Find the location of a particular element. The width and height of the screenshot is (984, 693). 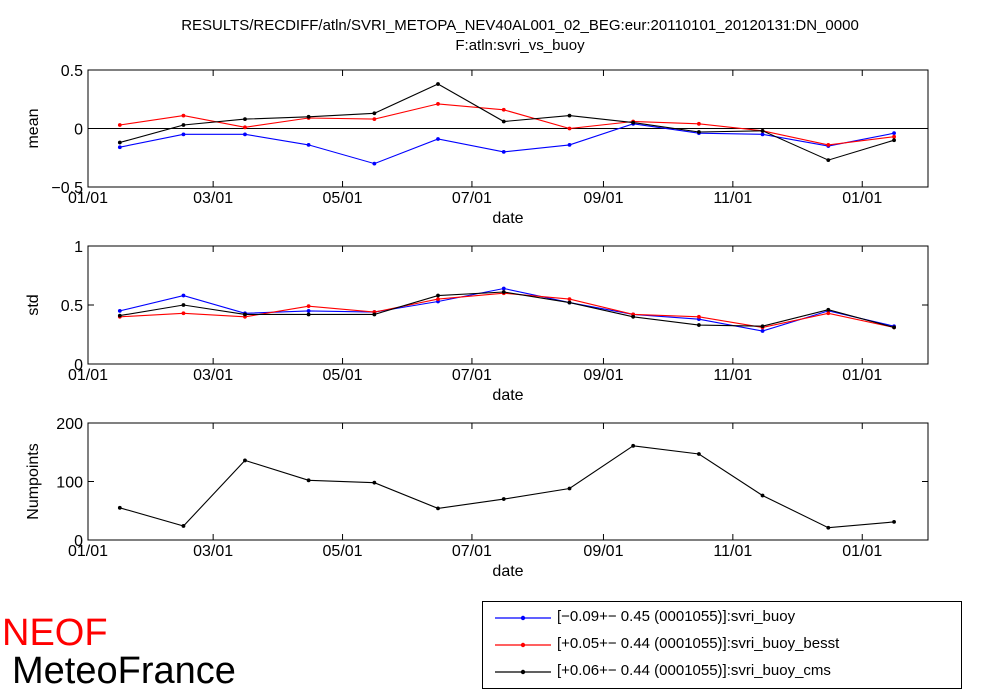

xtick-label-2-6: 01/01 is located at coordinates (862, 551).